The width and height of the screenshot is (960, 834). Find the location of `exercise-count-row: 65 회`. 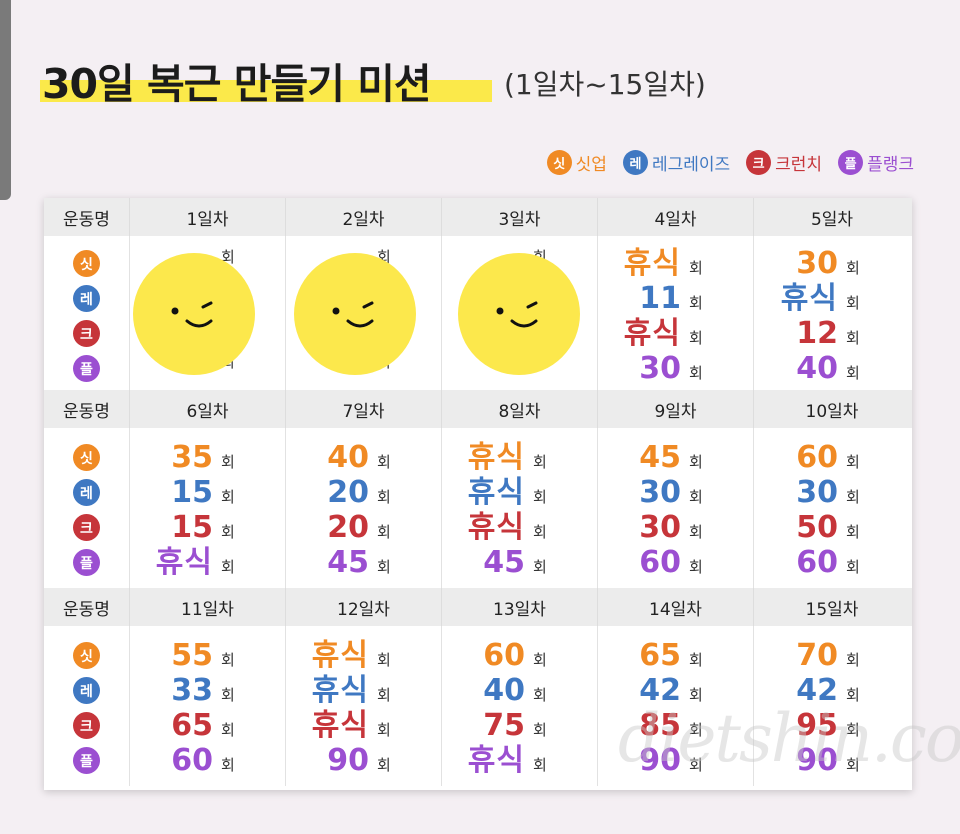

exercise-count-row: 65 회 is located at coordinates (205, 725).